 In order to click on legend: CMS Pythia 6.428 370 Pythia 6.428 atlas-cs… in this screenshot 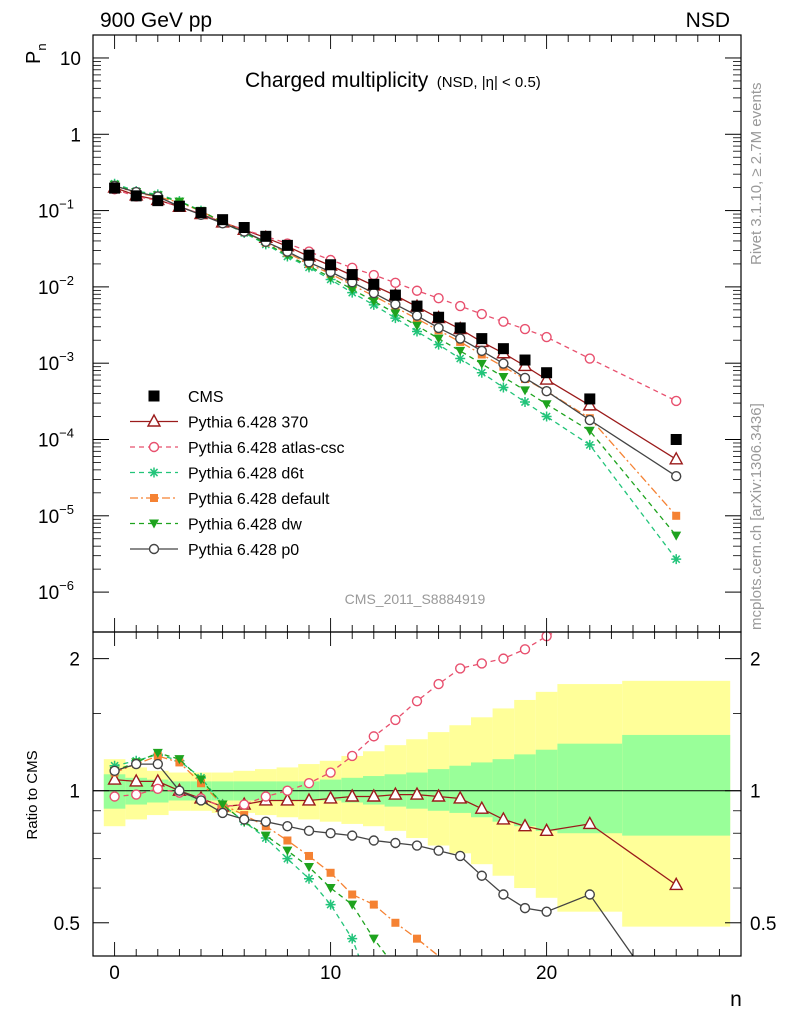, I will do `click(237, 474)`.